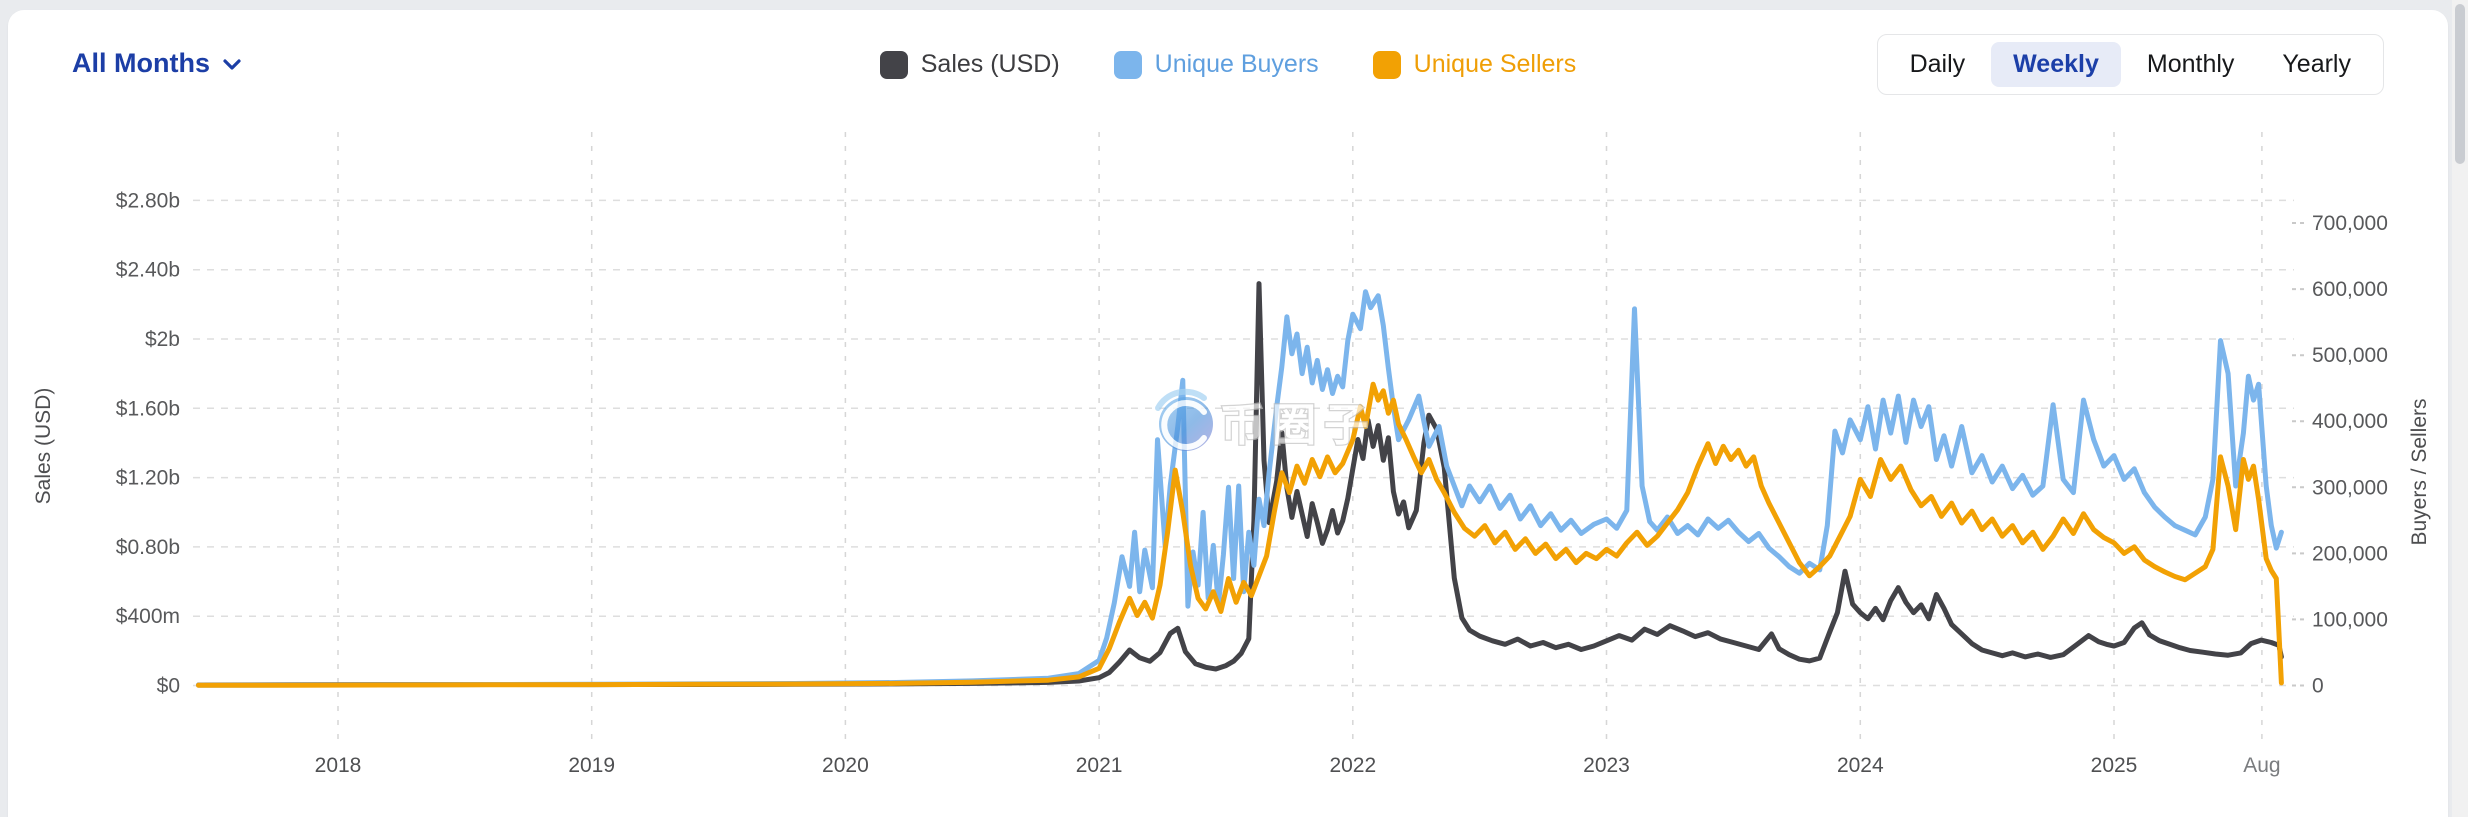  Describe the element at coordinates (148, 200) in the screenshot. I see `y-left-tick-label: $2.80b` at that location.